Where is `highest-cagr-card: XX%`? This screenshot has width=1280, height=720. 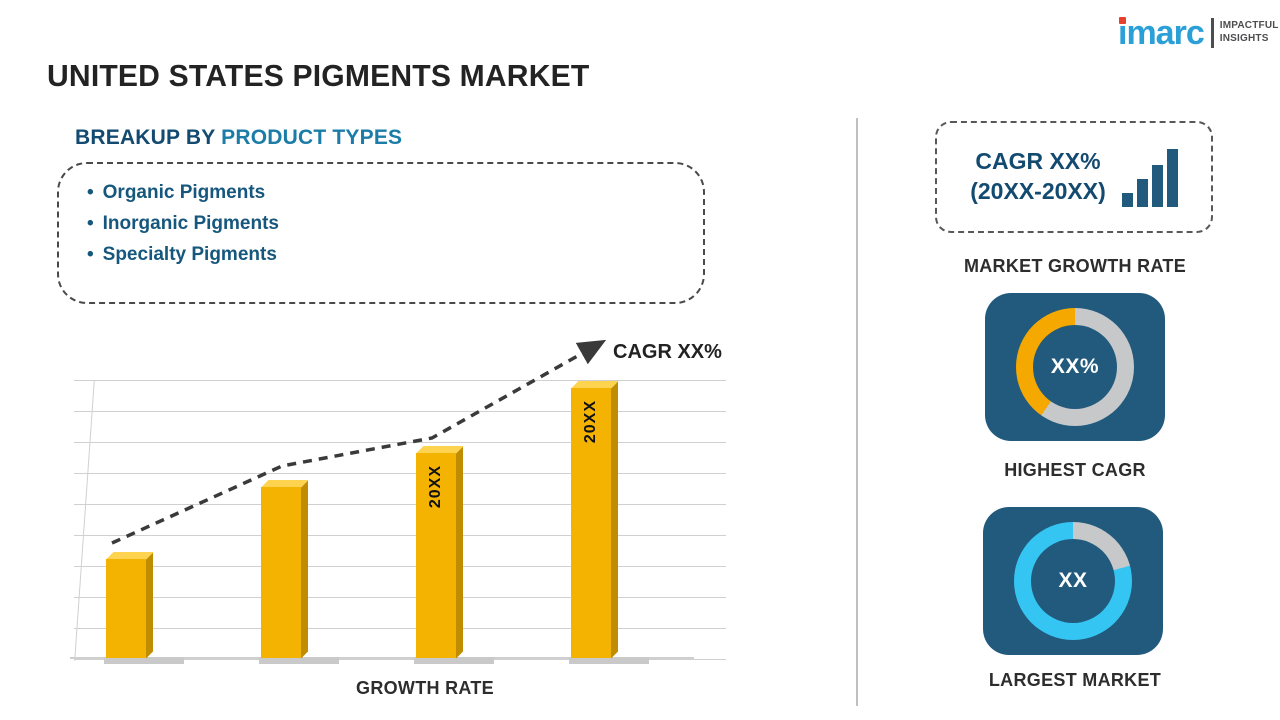 highest-cagr-card: XX% is located at coordinates (1075, 367).